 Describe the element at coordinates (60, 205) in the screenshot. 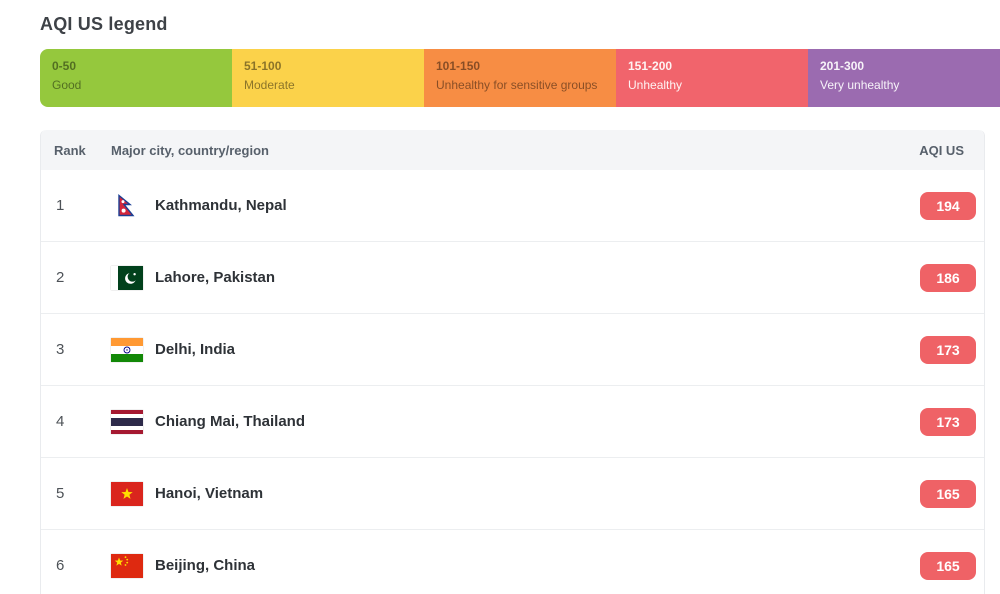

I see `rank-value: 1` at that location.